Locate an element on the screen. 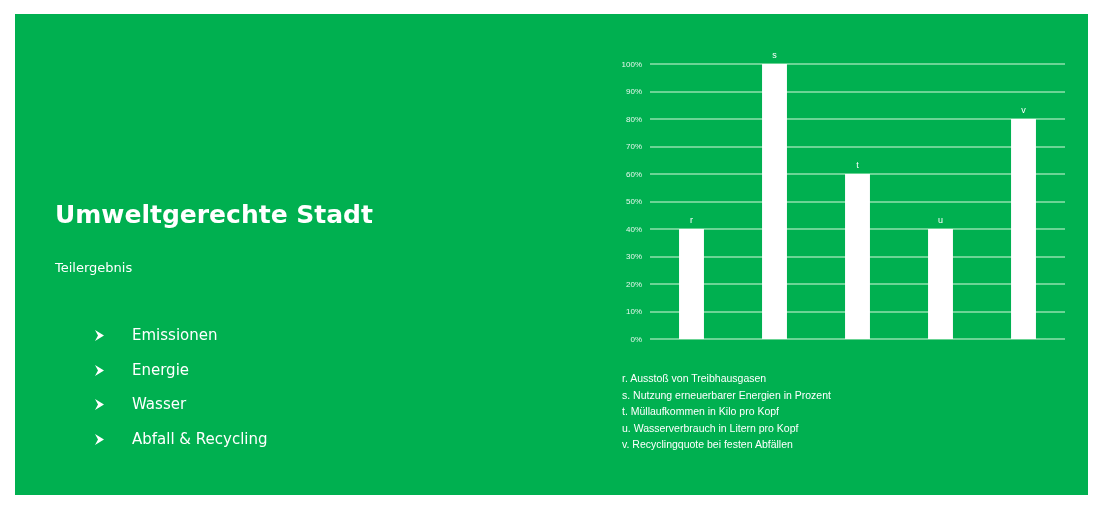 The height and width of the screenshot is (509, 1103). x-tick-label: u is located at coordinates (940, 219).